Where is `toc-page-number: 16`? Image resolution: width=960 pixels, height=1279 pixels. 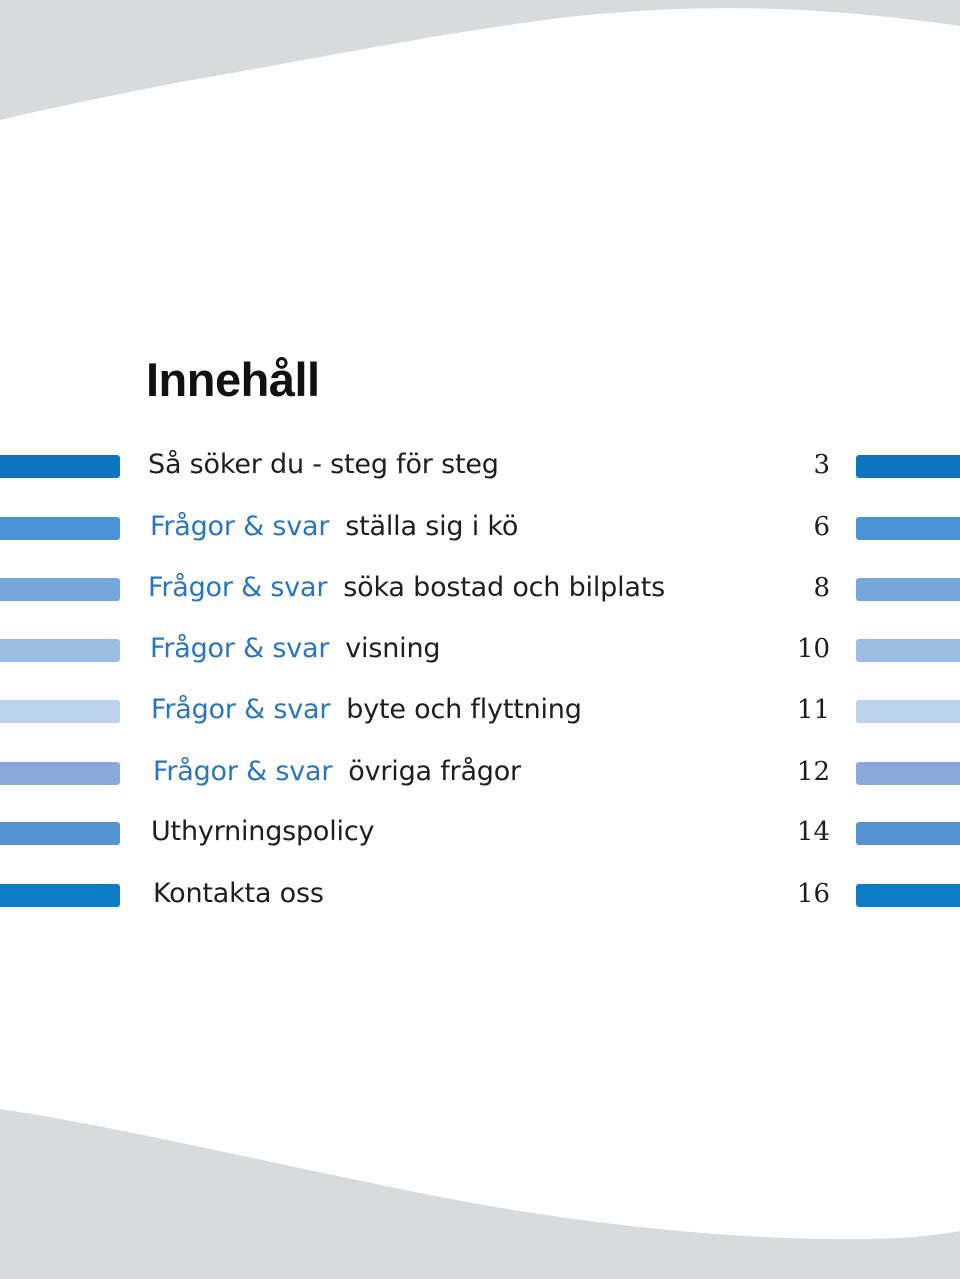 toc-page-number: 16 is located at coordinates (813, 894).